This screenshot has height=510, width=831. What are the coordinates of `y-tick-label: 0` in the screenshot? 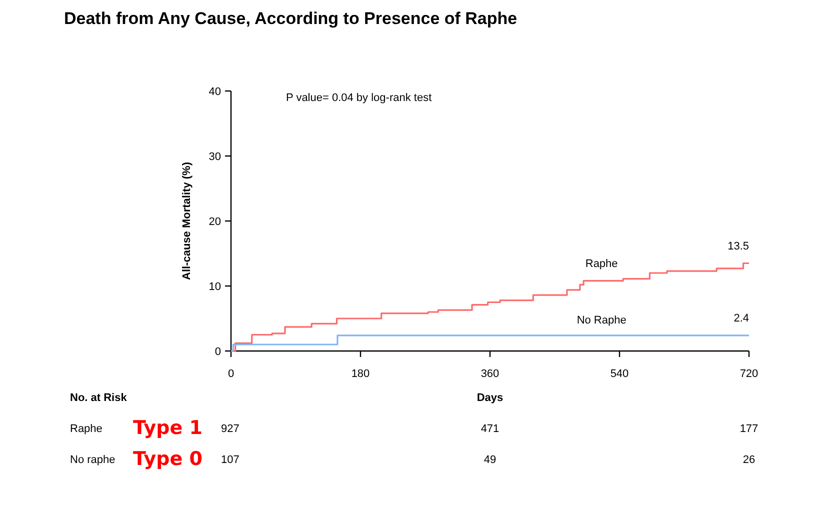 It's located at (217, 352).